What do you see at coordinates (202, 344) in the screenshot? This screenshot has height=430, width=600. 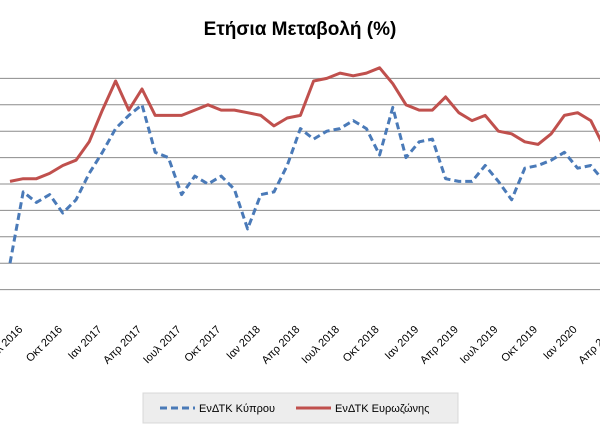 I see `x-tick-label: Οκτ 2017` at bounding box center [202, 344].